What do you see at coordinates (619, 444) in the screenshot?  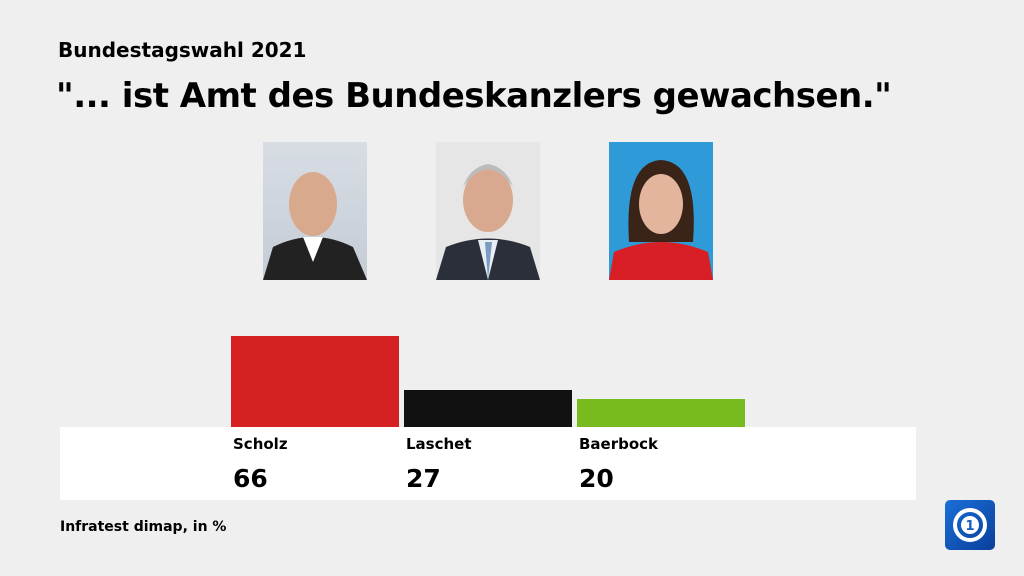 I see `category-label: Baerbock` at bounding box center [619, 444].